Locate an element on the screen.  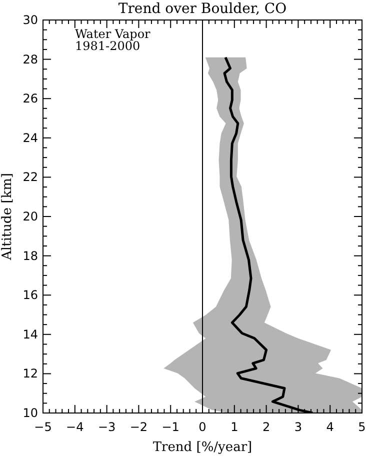
y-tick-label: 28 is located at coordinates (30, 59).